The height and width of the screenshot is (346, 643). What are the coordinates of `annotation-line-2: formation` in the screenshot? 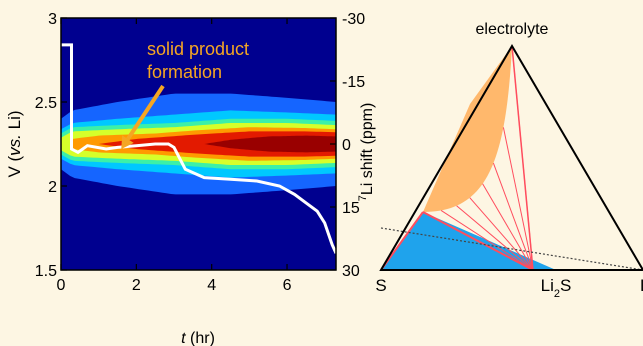 It's located at (184, 72).